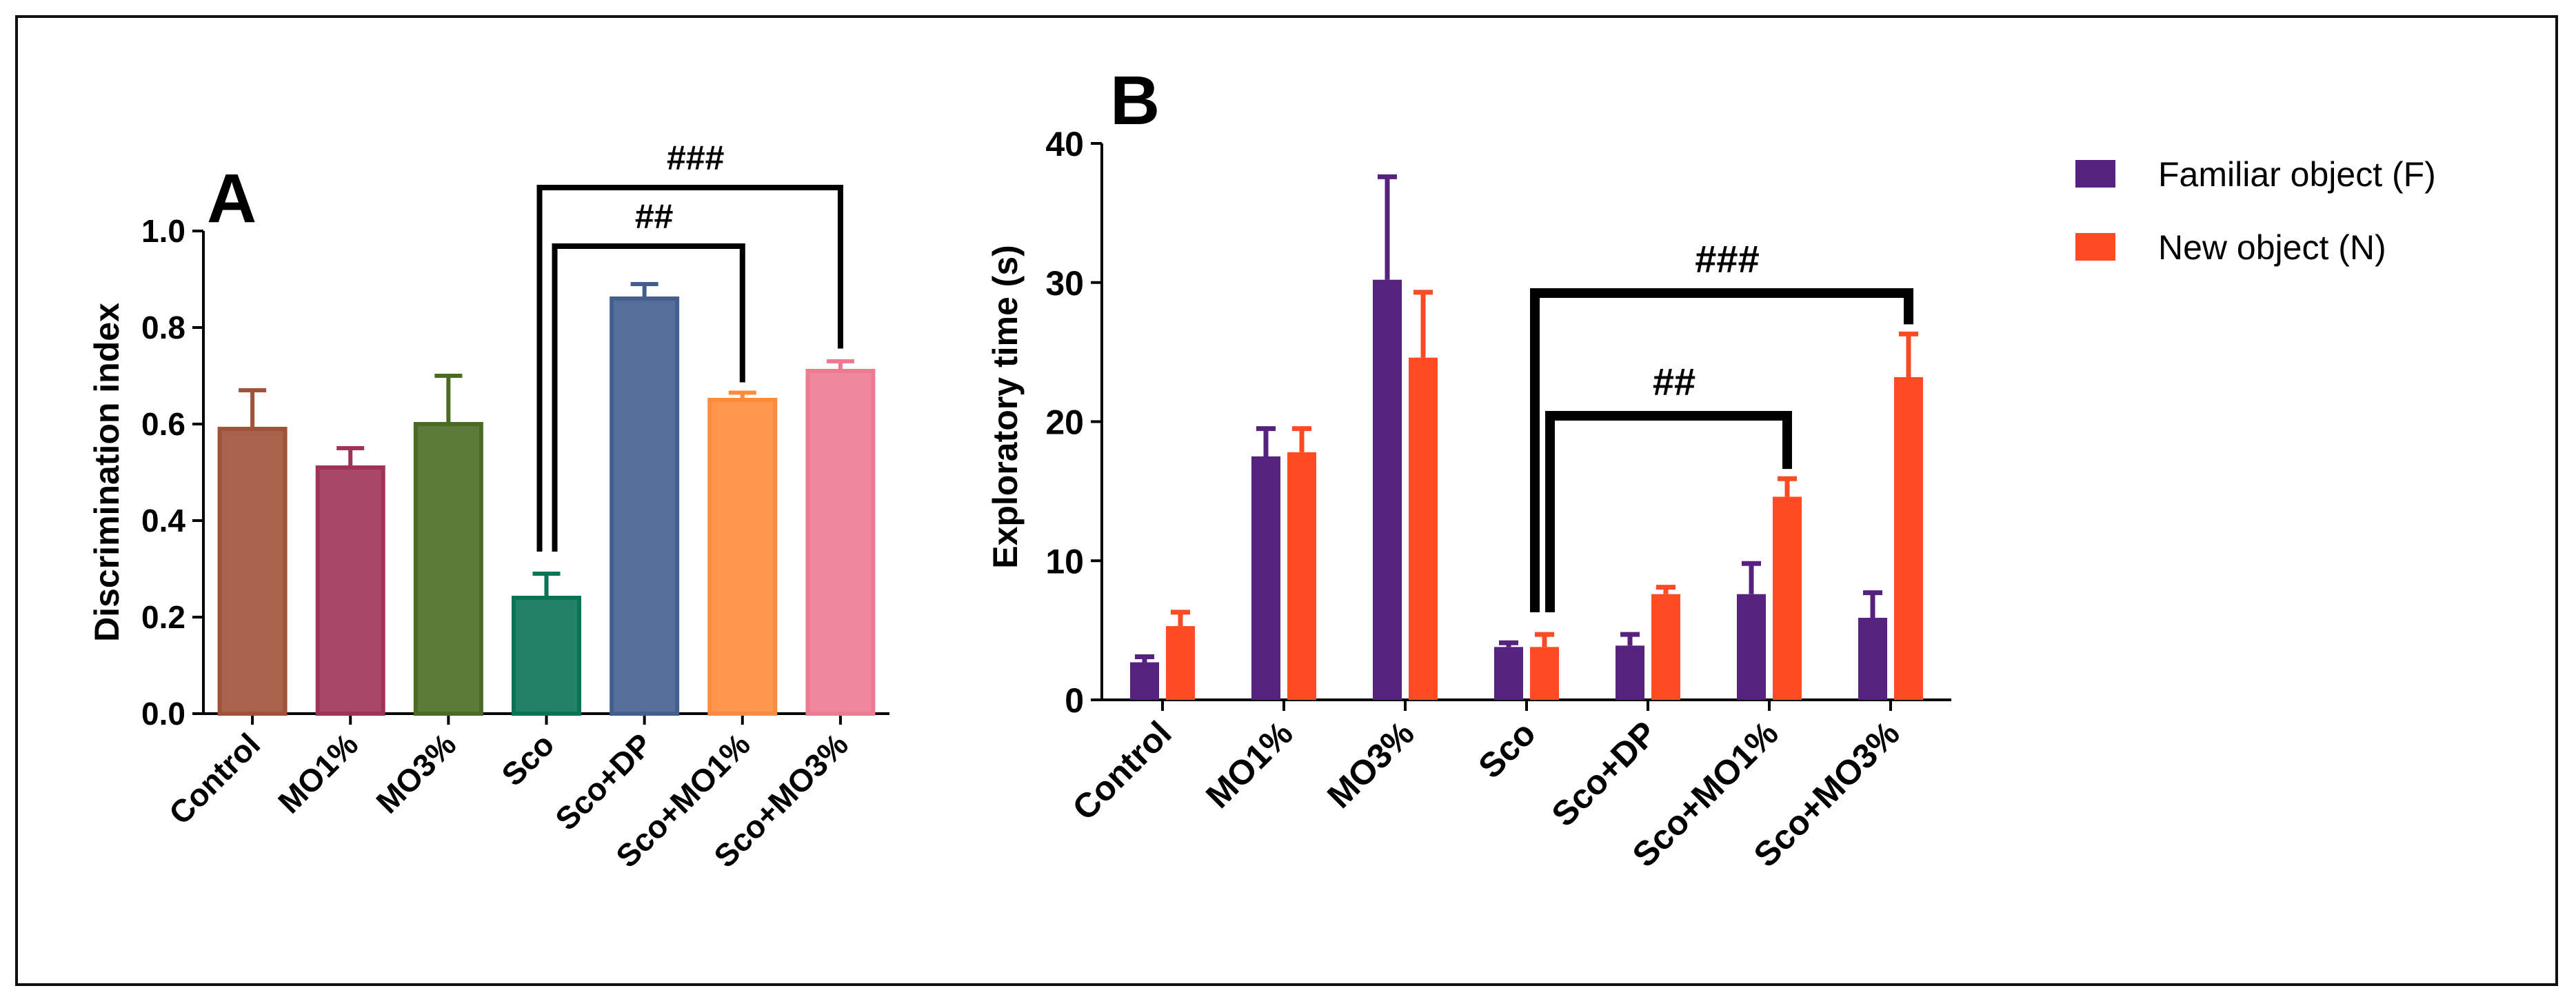  What do you see at coordinates (163, 714) in the screenshot?
I see `panel-a-ytick-label: 0.0` at bounding box center [163, 714].